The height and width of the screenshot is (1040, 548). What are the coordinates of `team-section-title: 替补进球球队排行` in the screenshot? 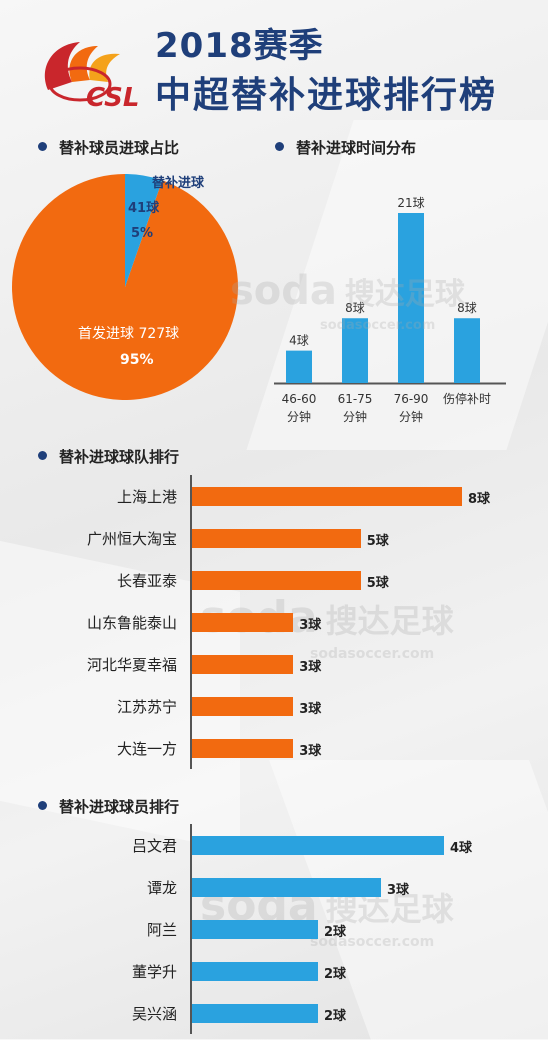 It's located at (108, 456).